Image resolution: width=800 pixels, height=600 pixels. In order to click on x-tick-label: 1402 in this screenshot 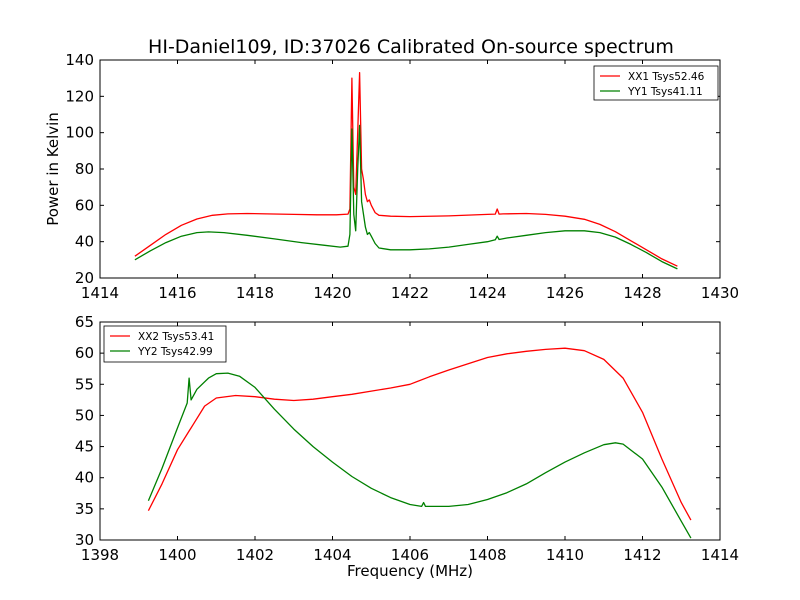, I will do `click(255, 555)`.